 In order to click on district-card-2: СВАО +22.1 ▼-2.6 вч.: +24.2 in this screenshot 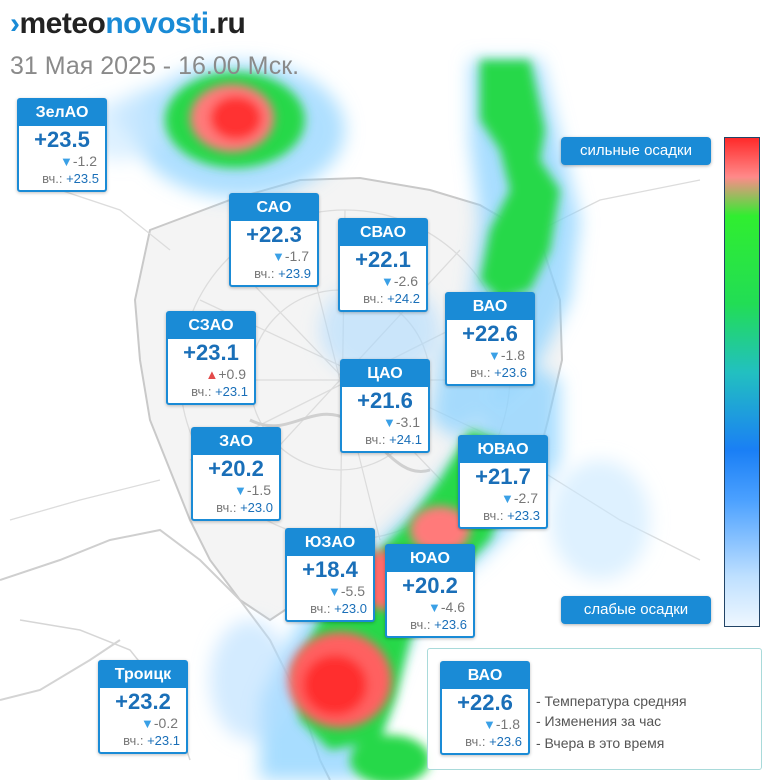, I will do `click(383, 265)`.